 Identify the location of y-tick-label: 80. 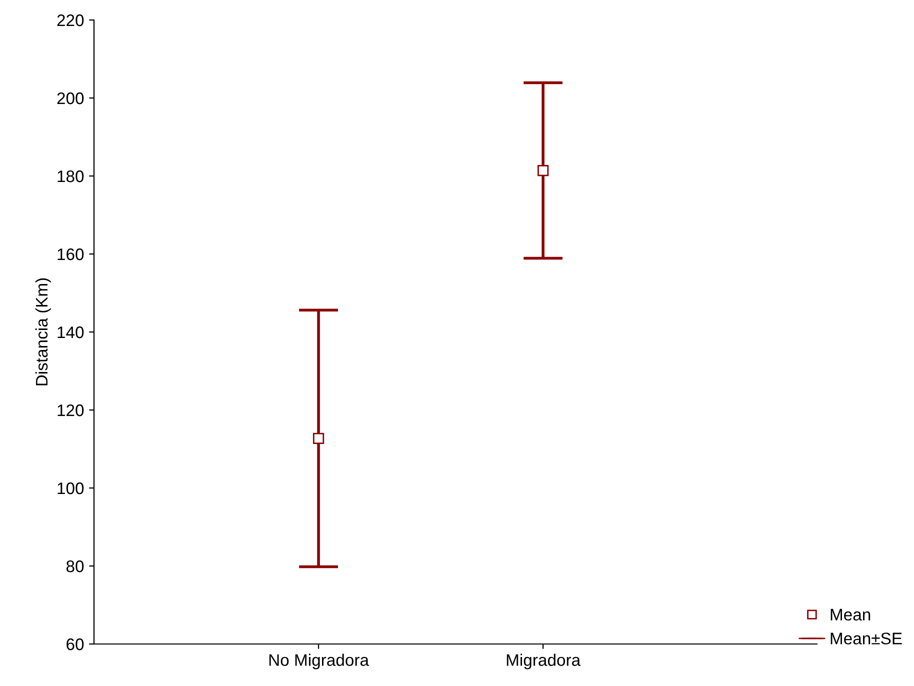
(75, 566).